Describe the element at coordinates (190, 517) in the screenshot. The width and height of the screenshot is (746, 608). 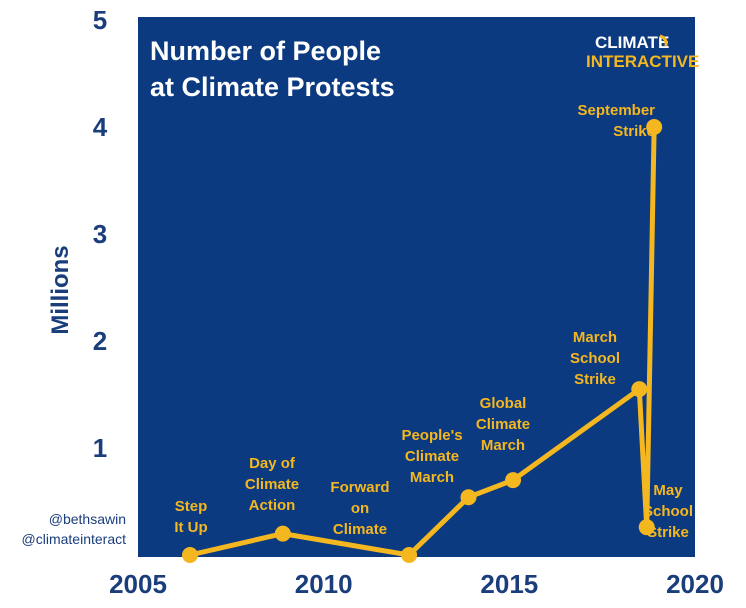
I see `annotation-label: Step It Up` at that location.